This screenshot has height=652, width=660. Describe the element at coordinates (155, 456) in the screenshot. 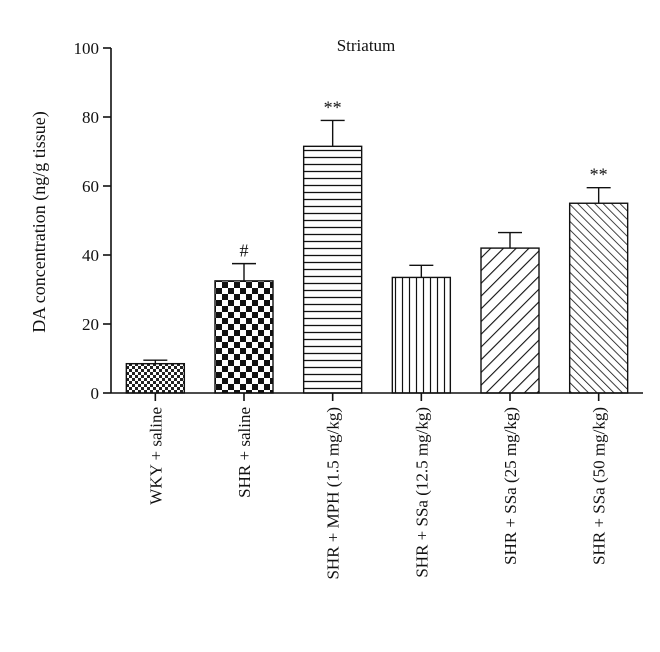

I see `x-category-label: WKY + saline` at that location.